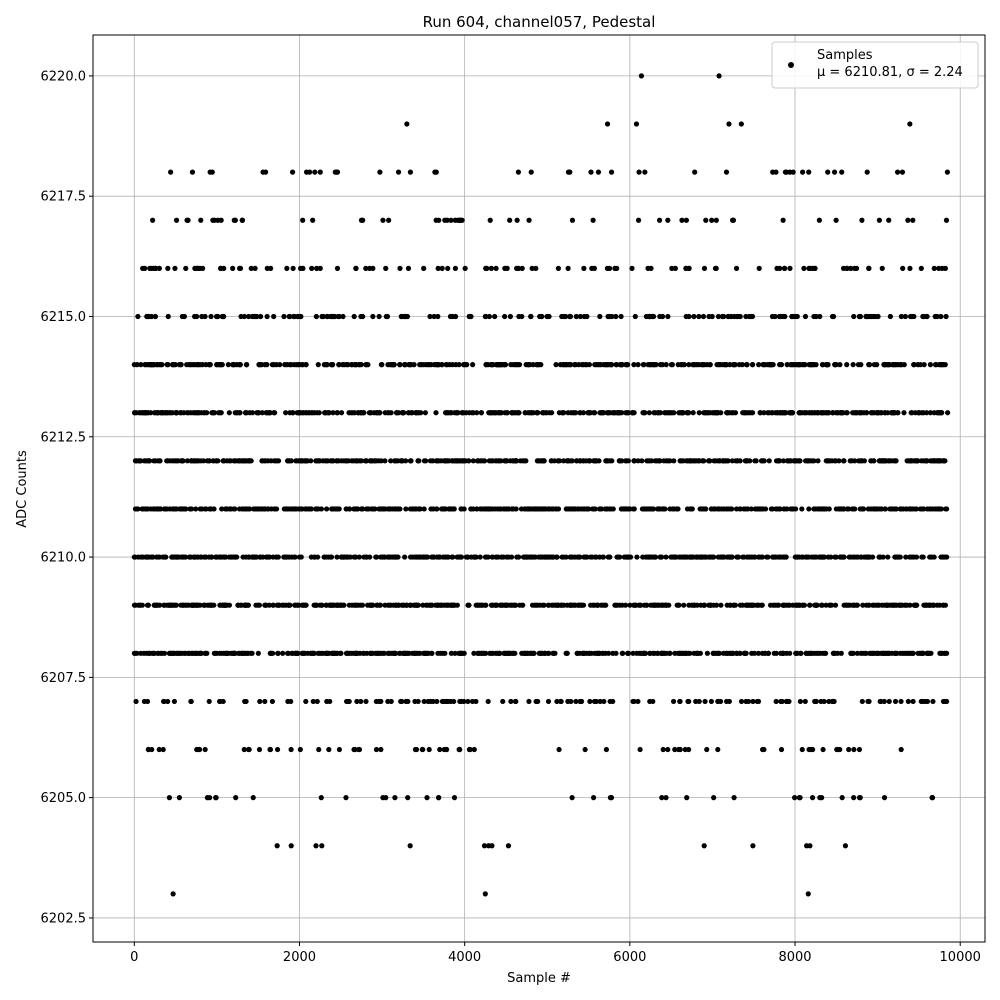 Image resolution: width=1000 pixels, height=1000 pixels. I want to click on x-tick-label: 10000, so click(960, 957).